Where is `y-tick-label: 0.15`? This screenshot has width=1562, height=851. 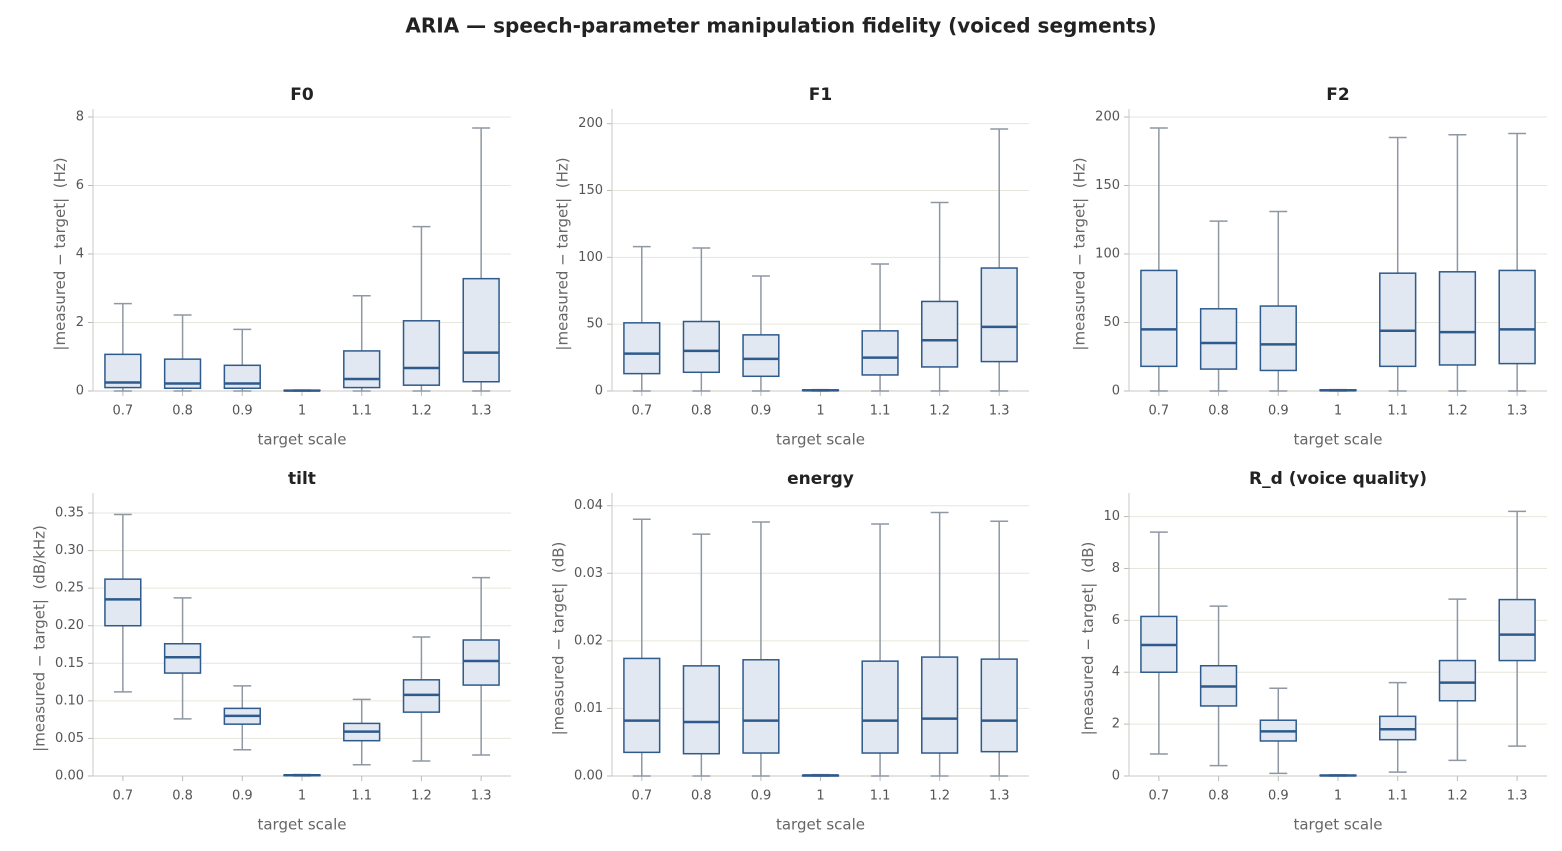
y-tick-label: 0.15 is located at coordinates (69, 663).